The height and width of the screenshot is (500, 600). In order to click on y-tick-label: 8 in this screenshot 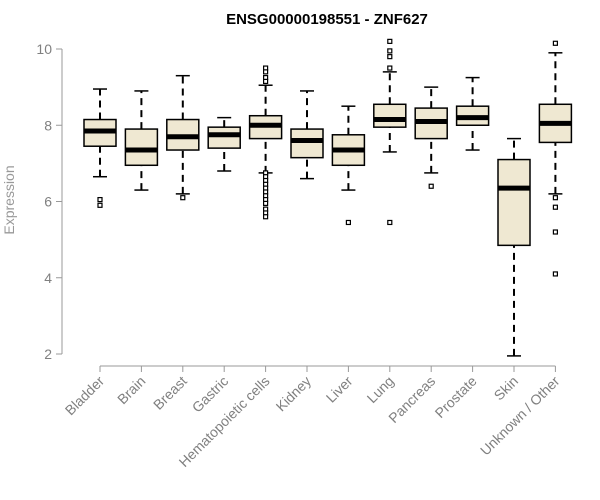, I will do `click(48, 125)`.